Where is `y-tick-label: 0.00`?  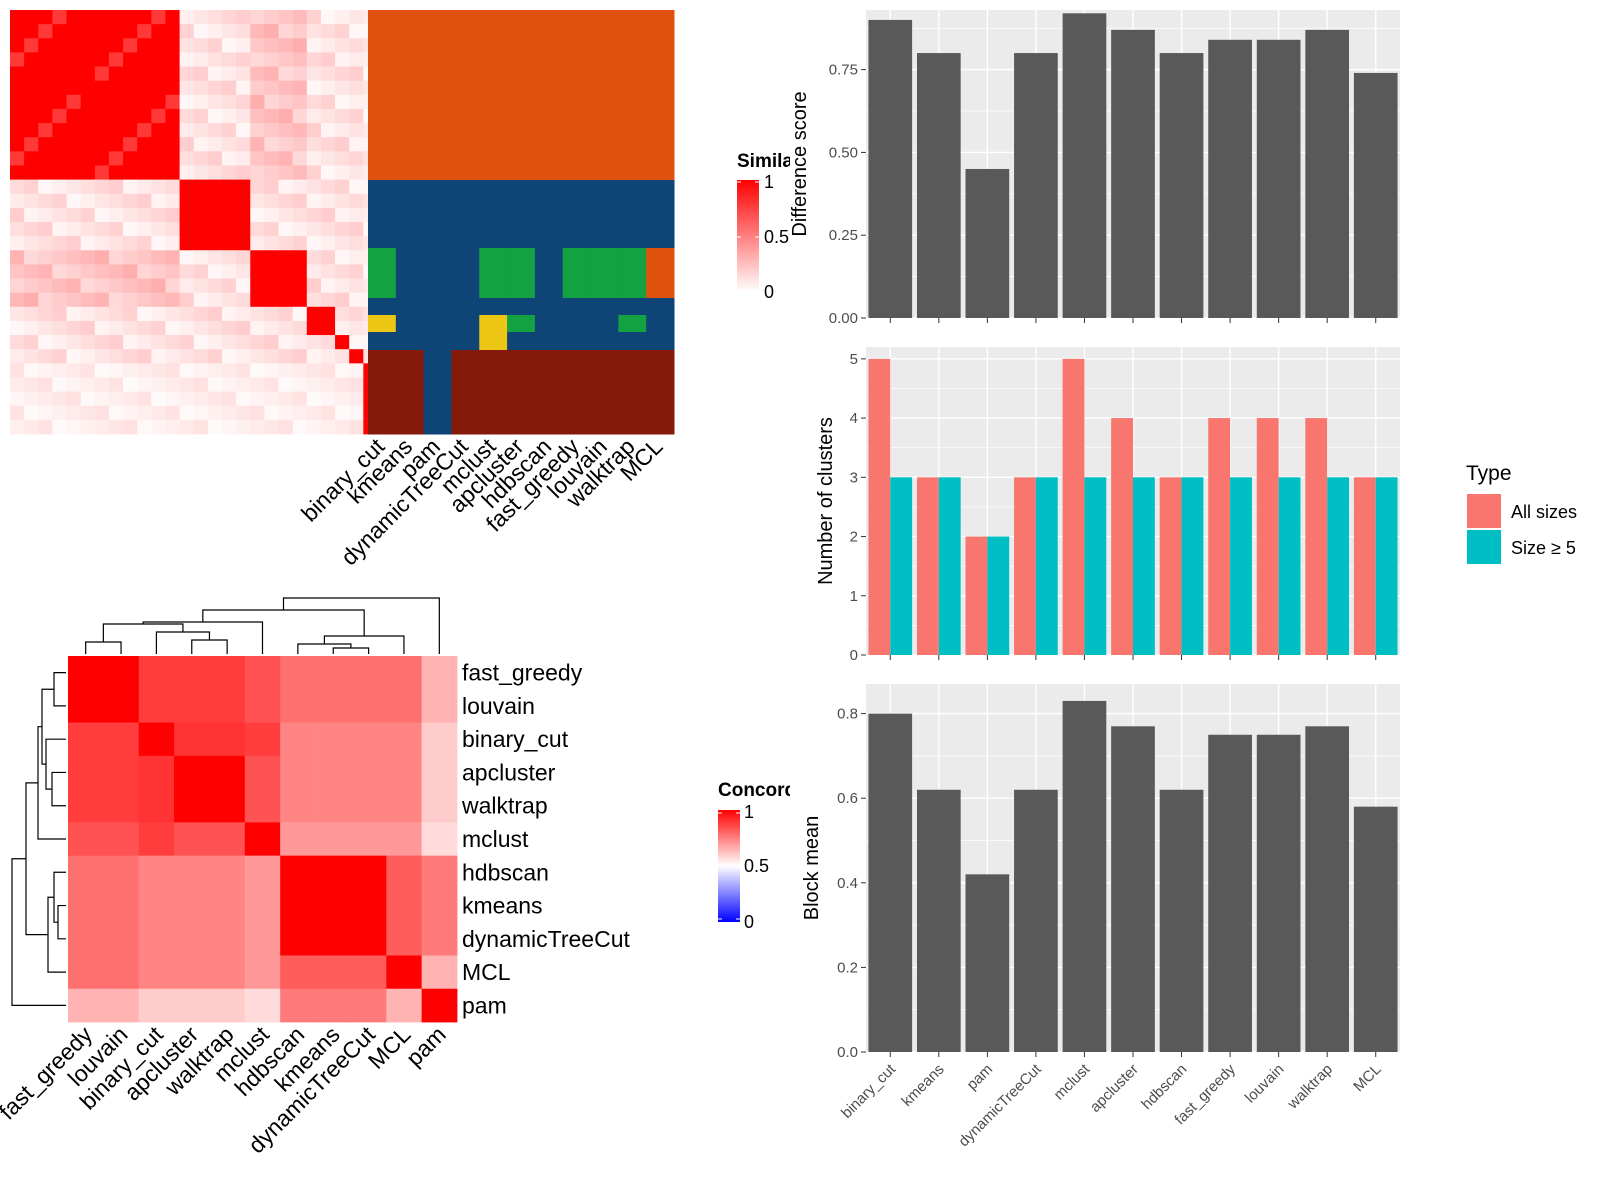 y-tick-label: 0.00 is located at coordinates (843, 318).